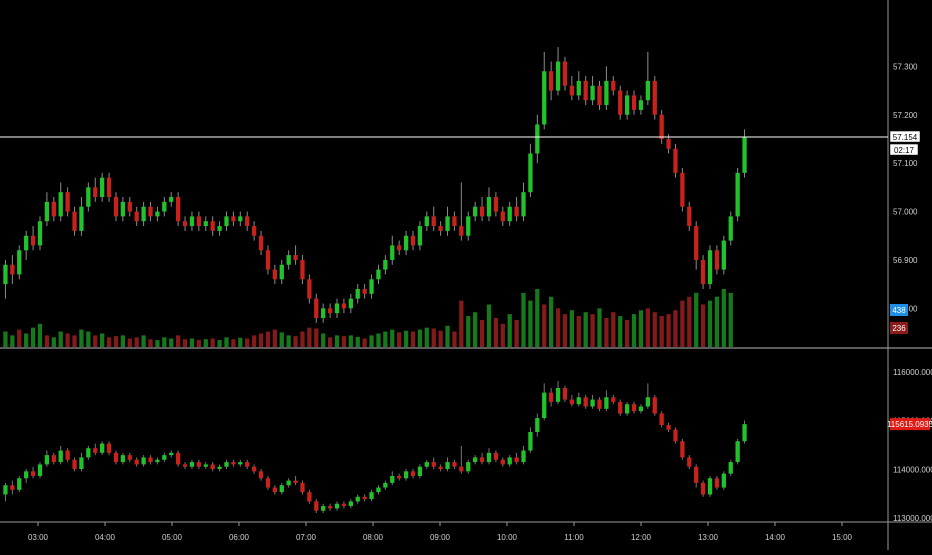 The width and height of the screenshot is (932, 555). Describe the element at coordinates (368, 318) in the screenshot. I see `volume-bars` at that location.